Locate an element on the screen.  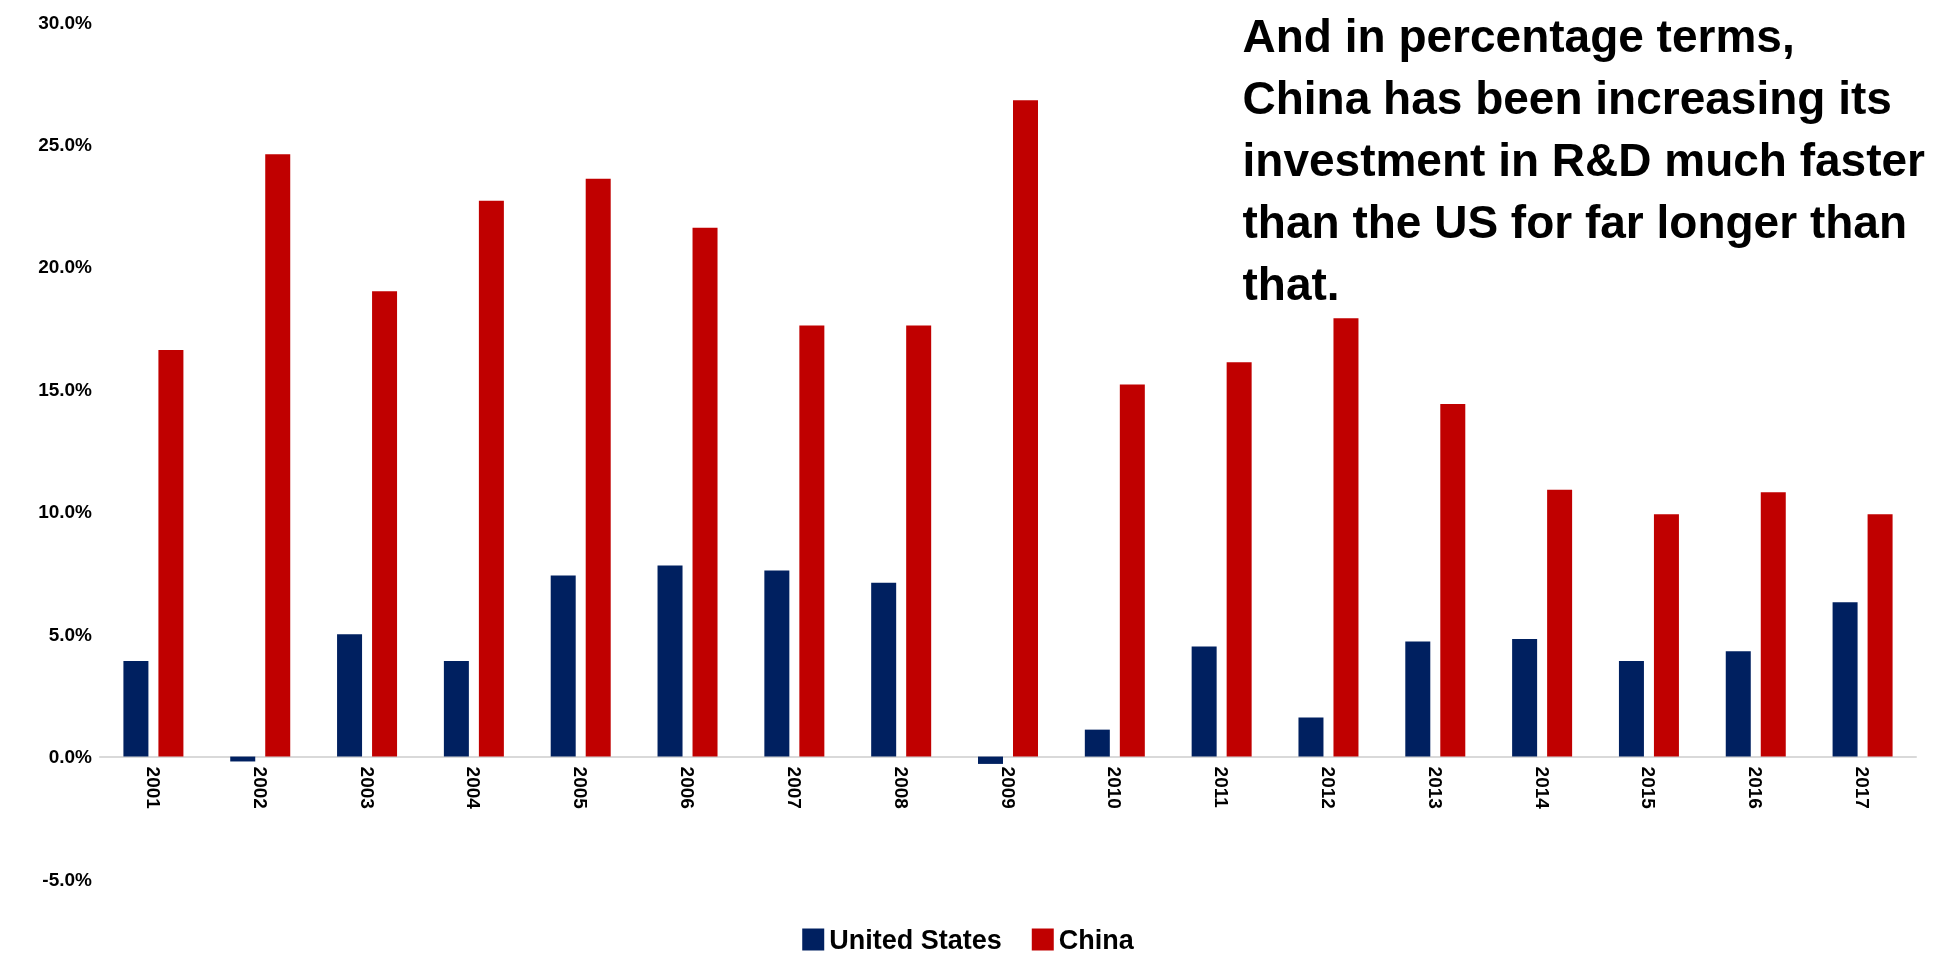
y-tick-label: 30.0% is located at coordinates (65, 22).